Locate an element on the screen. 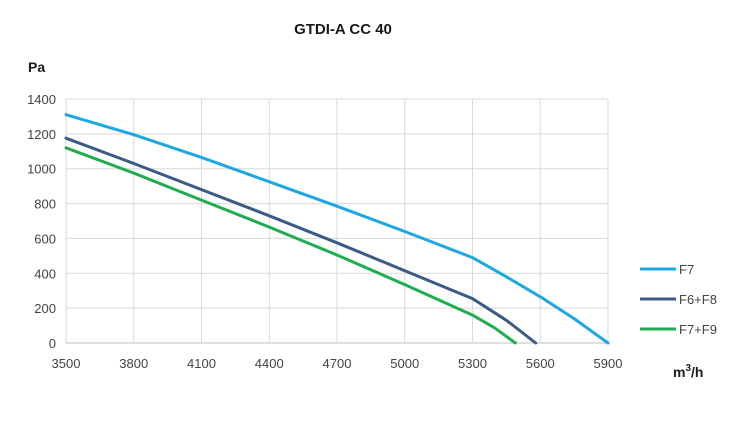  y-tick-label: 800 is located at coordinates (45, 204).